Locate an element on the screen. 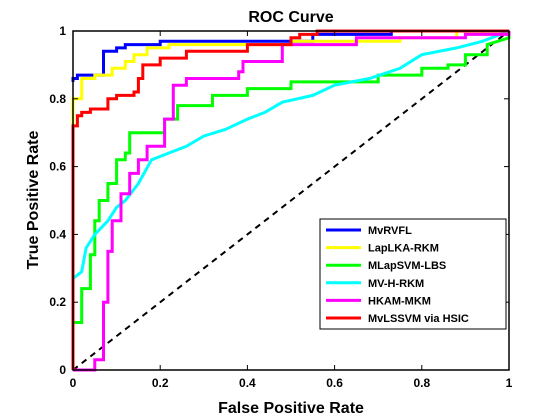 This screenshot has height=420, width=560. legend-box is located at coordinates (413, 274).